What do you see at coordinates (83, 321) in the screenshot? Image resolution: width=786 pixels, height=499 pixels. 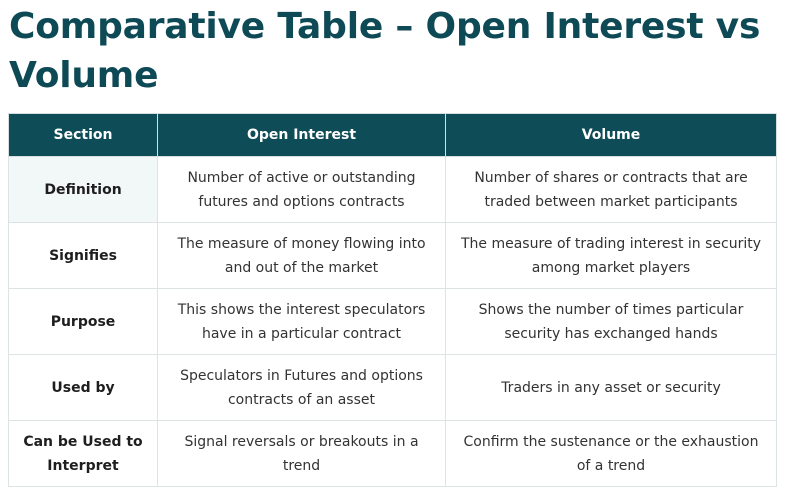 I see `section-cell: Purpose` at bounding box center [83, 321].